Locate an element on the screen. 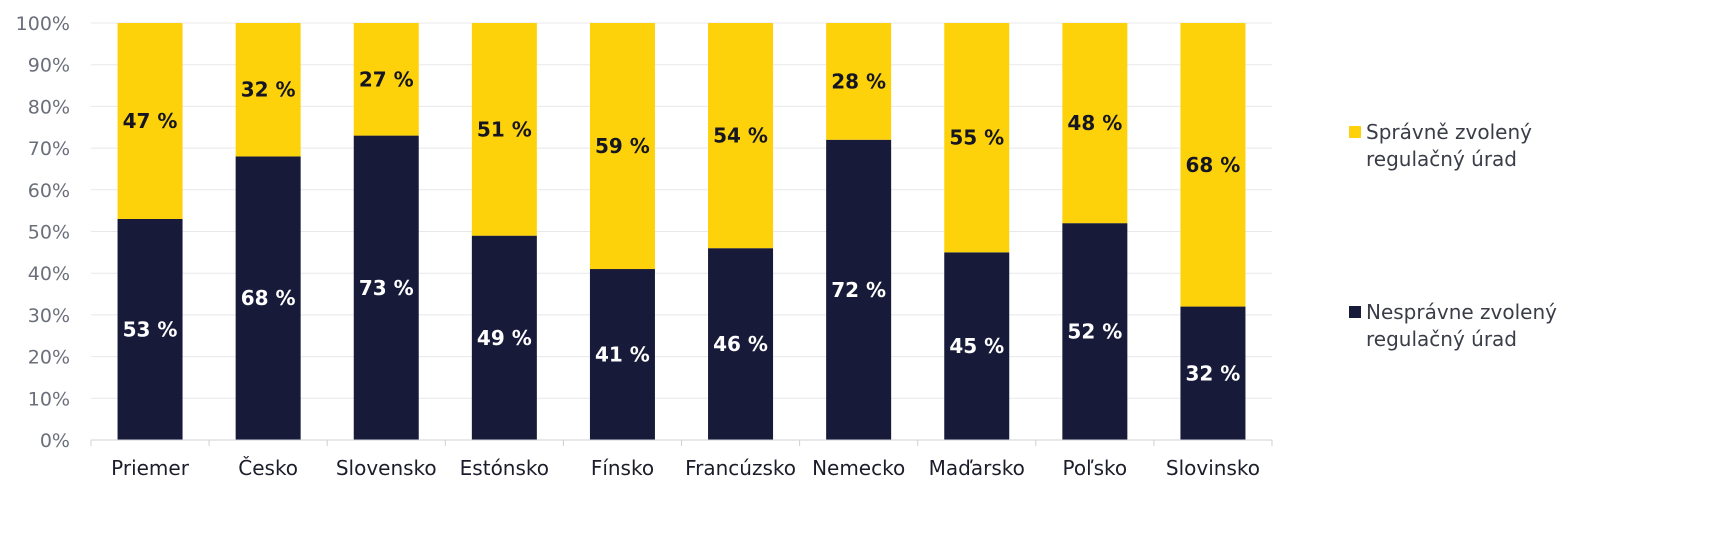  y-tick-label: 60% is located at coordinates (49, 191).